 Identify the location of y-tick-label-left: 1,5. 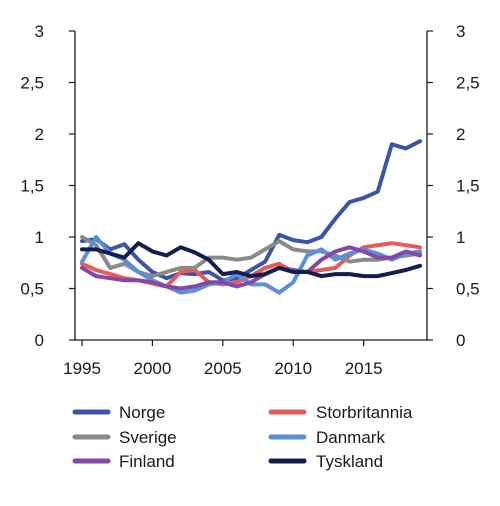
(32, 186).